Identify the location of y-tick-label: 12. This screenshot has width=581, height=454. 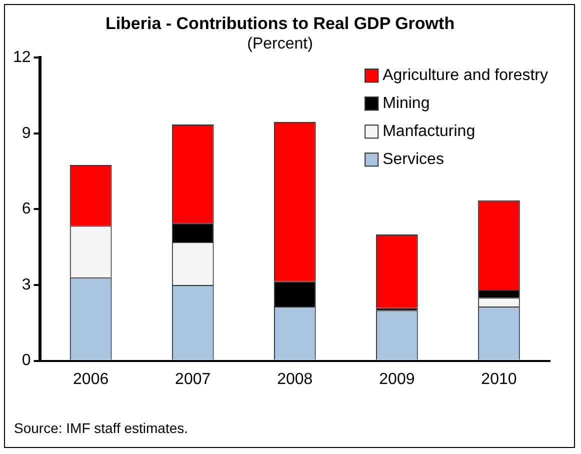
(22, 57).